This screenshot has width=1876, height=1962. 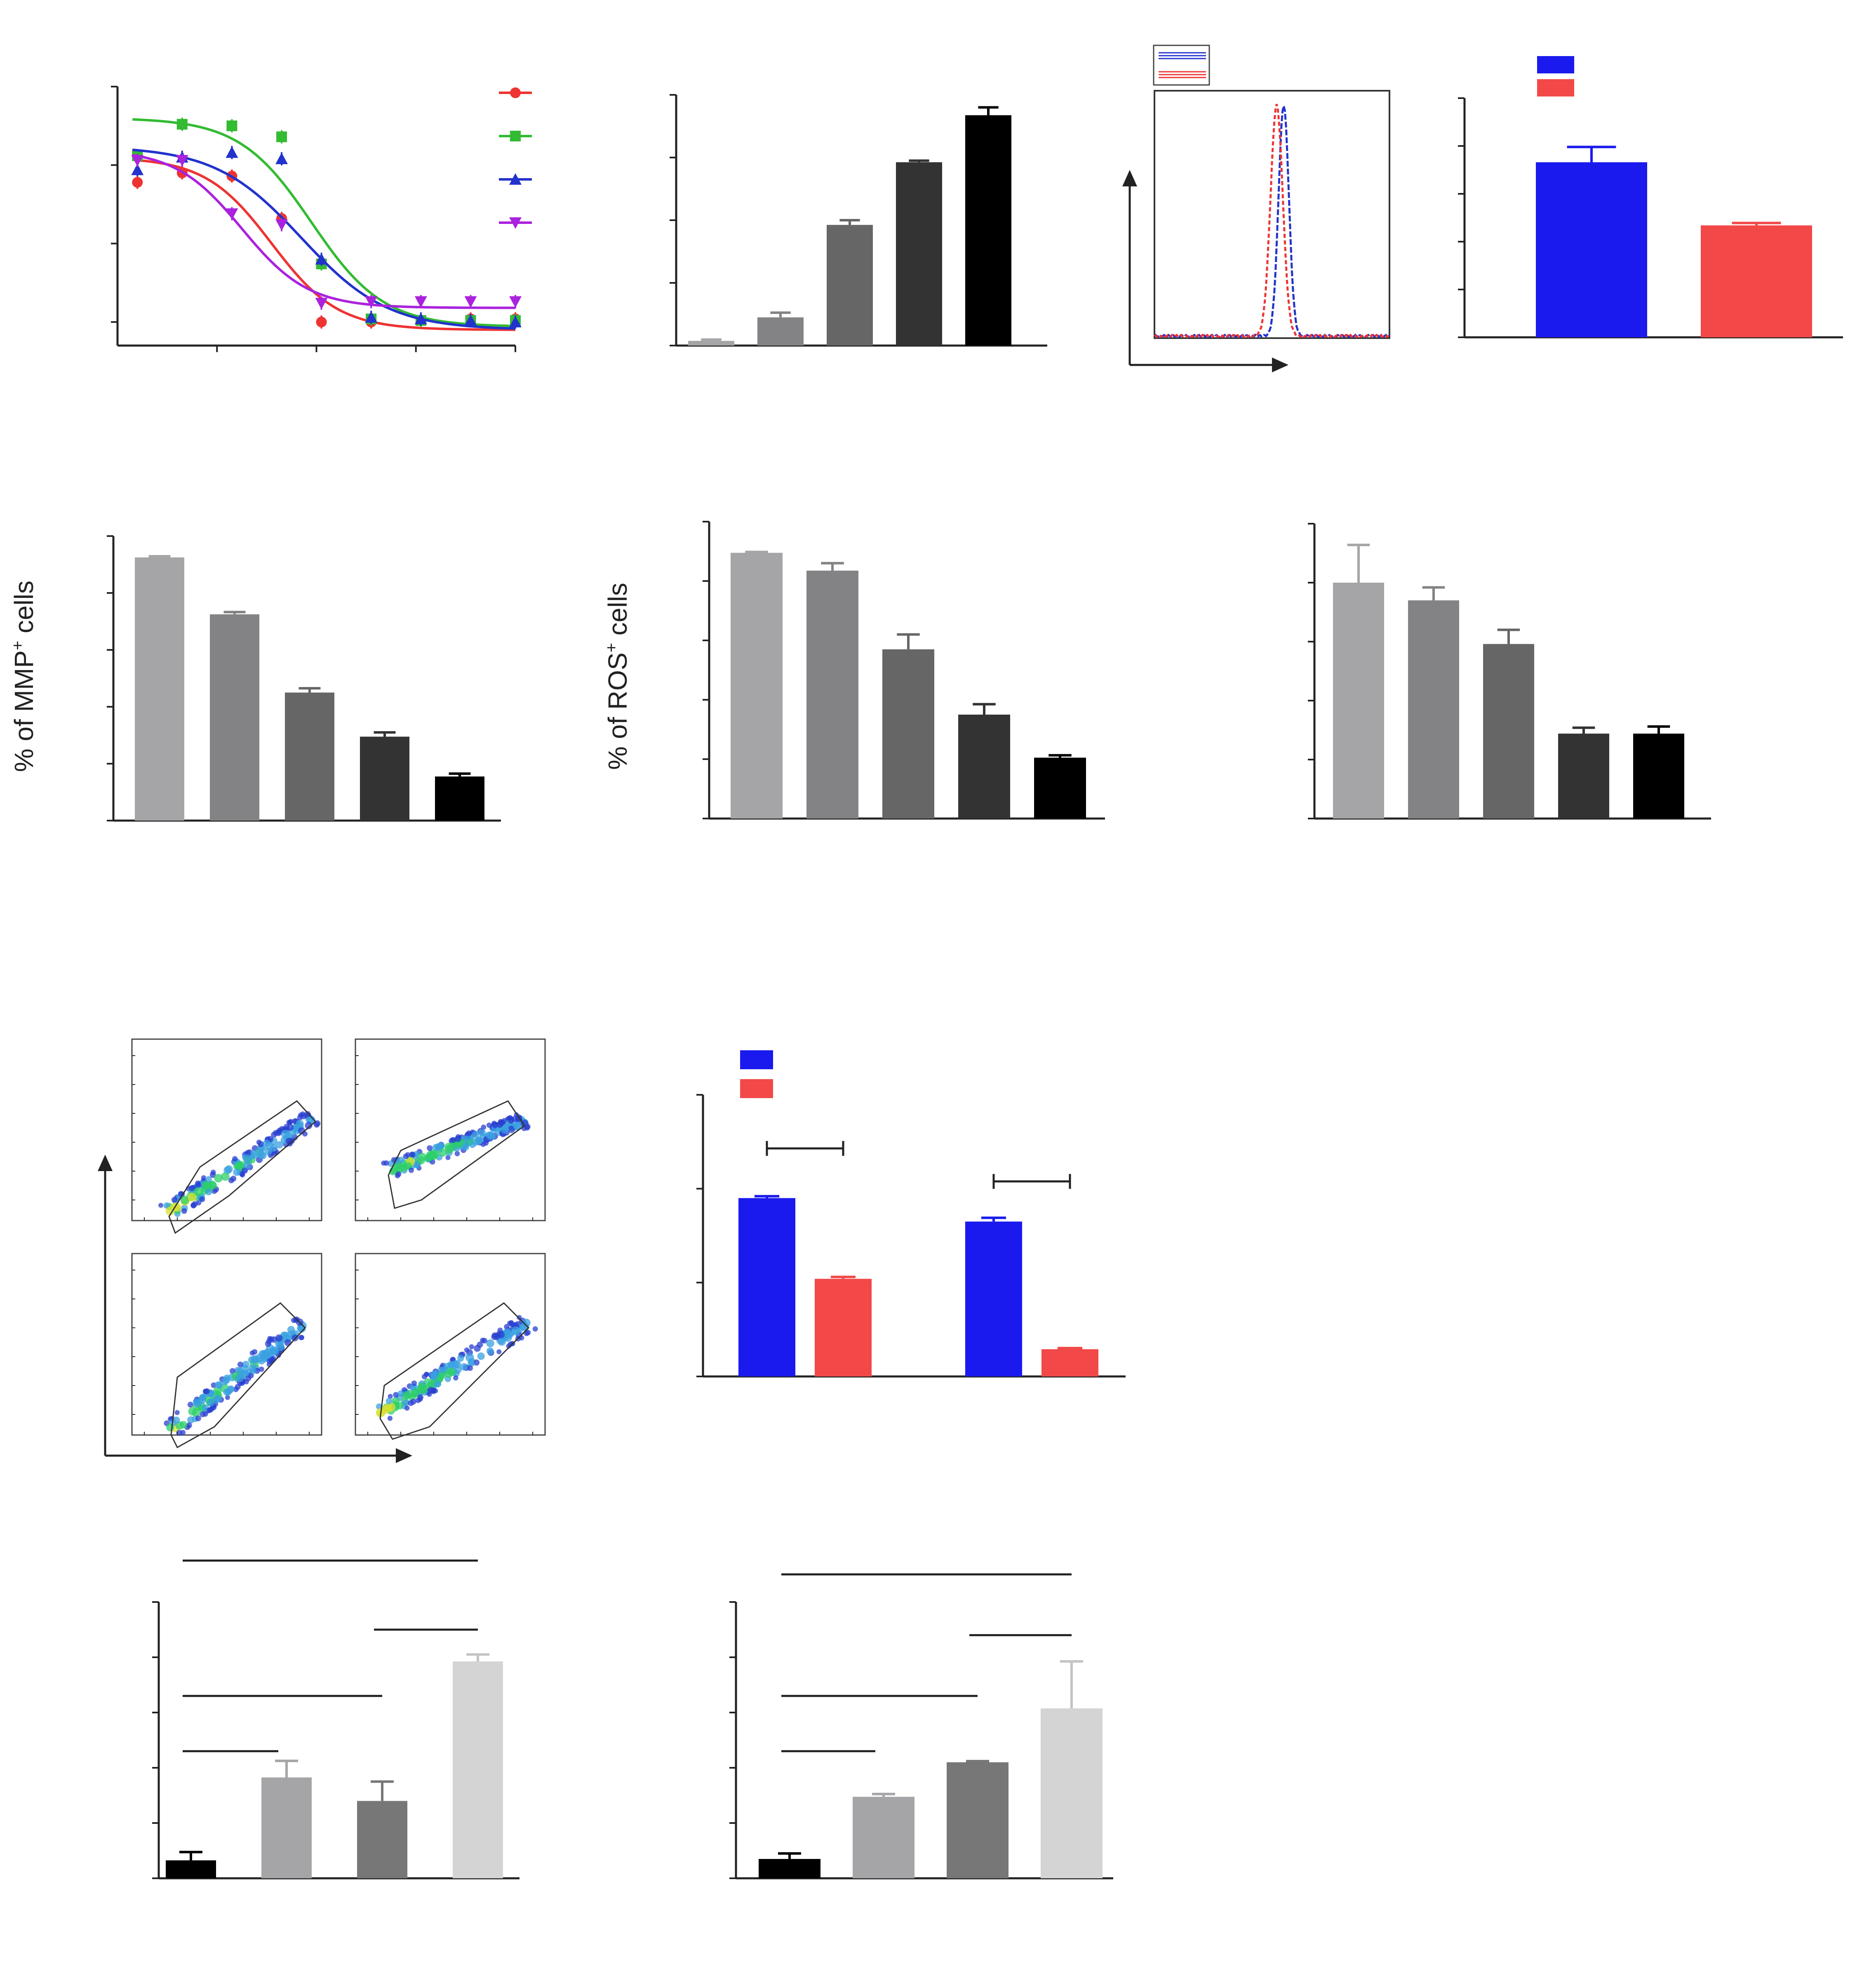 I want to click on histogram-dmso, so click(x=1272, y=222).